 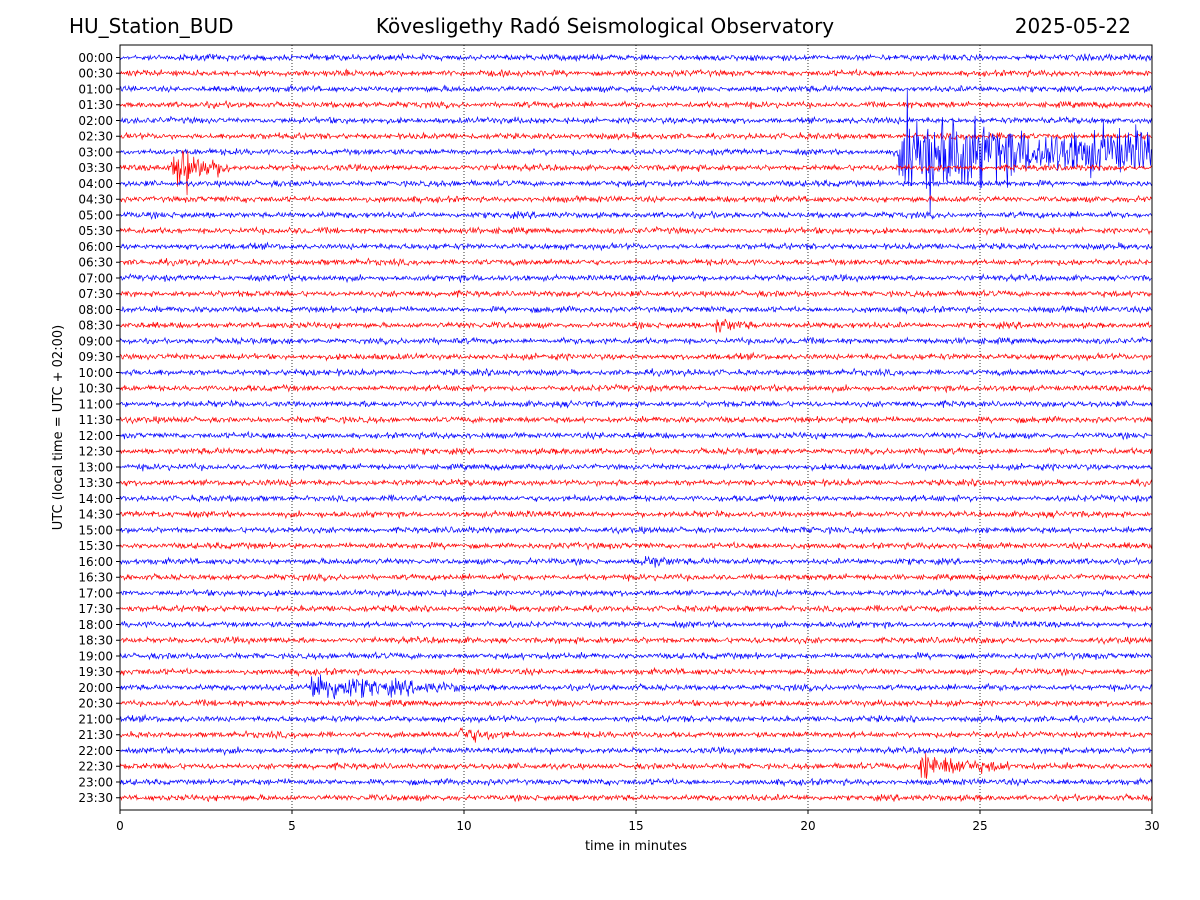 What do you see at coordinates (636, 703) in the screenshot?
I see `trace-2030` at bounding box center [636, 703].